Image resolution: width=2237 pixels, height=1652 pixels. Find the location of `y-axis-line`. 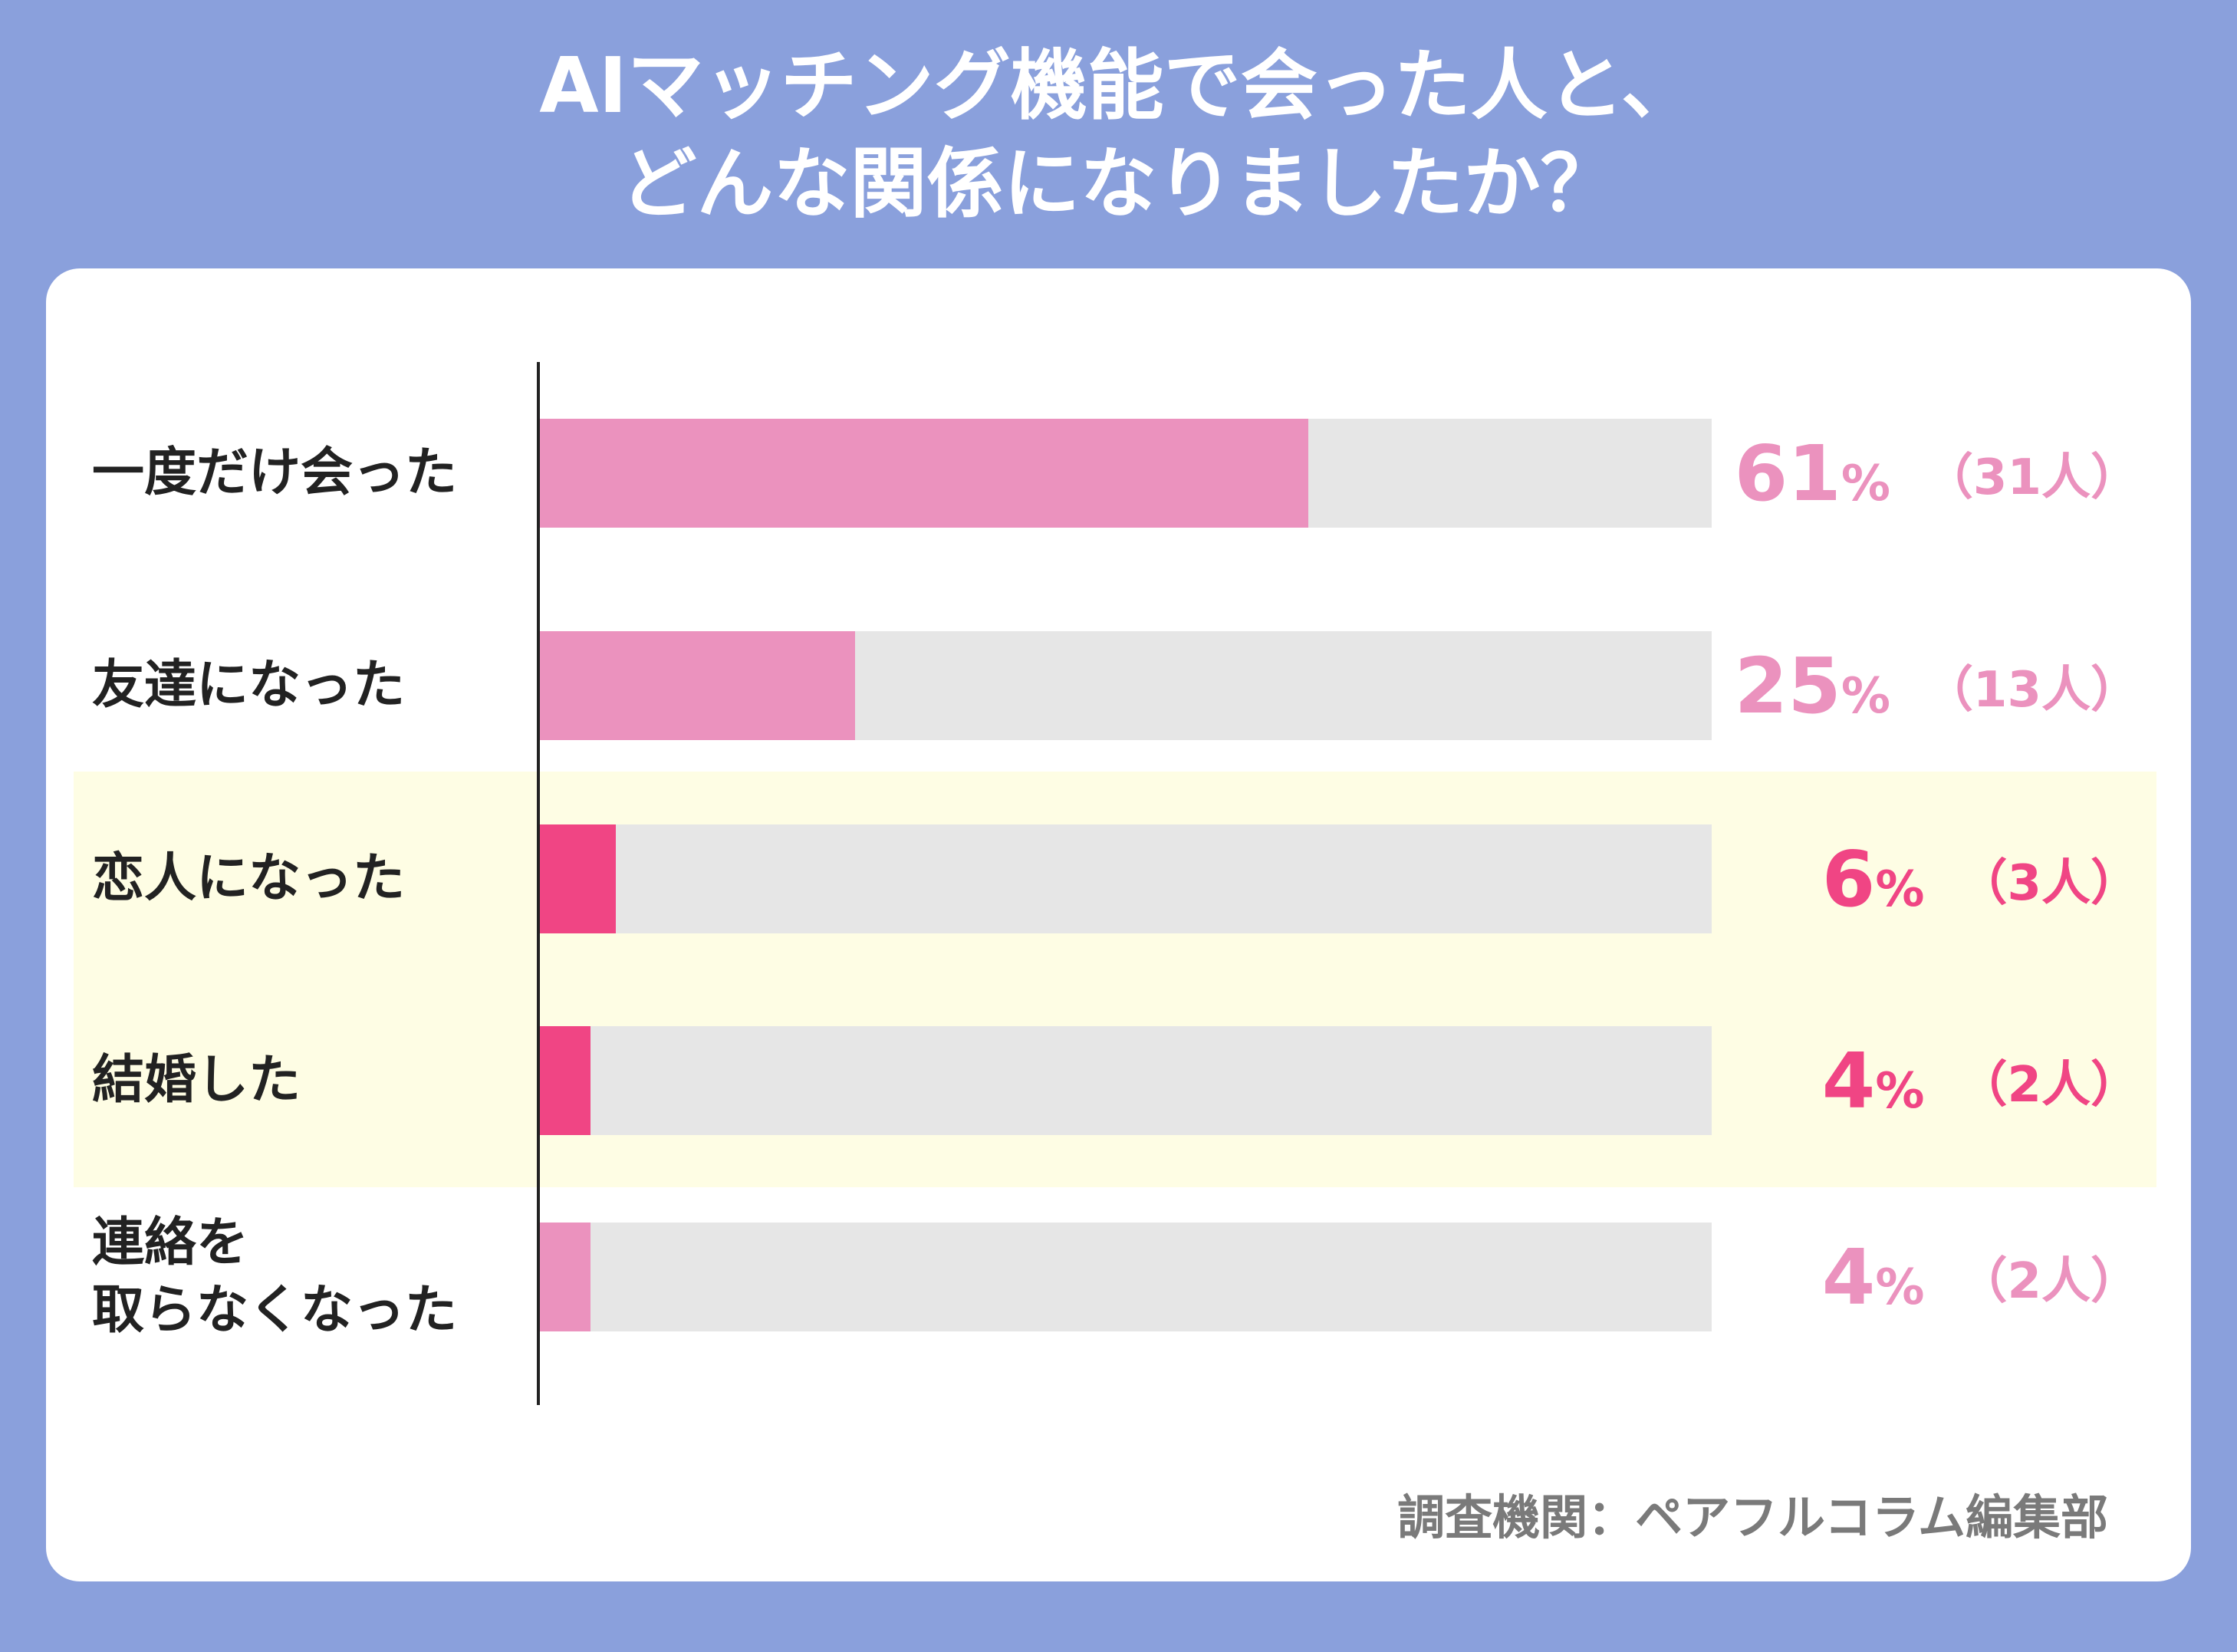

y-axis-line is located at coordinates (538, 883).